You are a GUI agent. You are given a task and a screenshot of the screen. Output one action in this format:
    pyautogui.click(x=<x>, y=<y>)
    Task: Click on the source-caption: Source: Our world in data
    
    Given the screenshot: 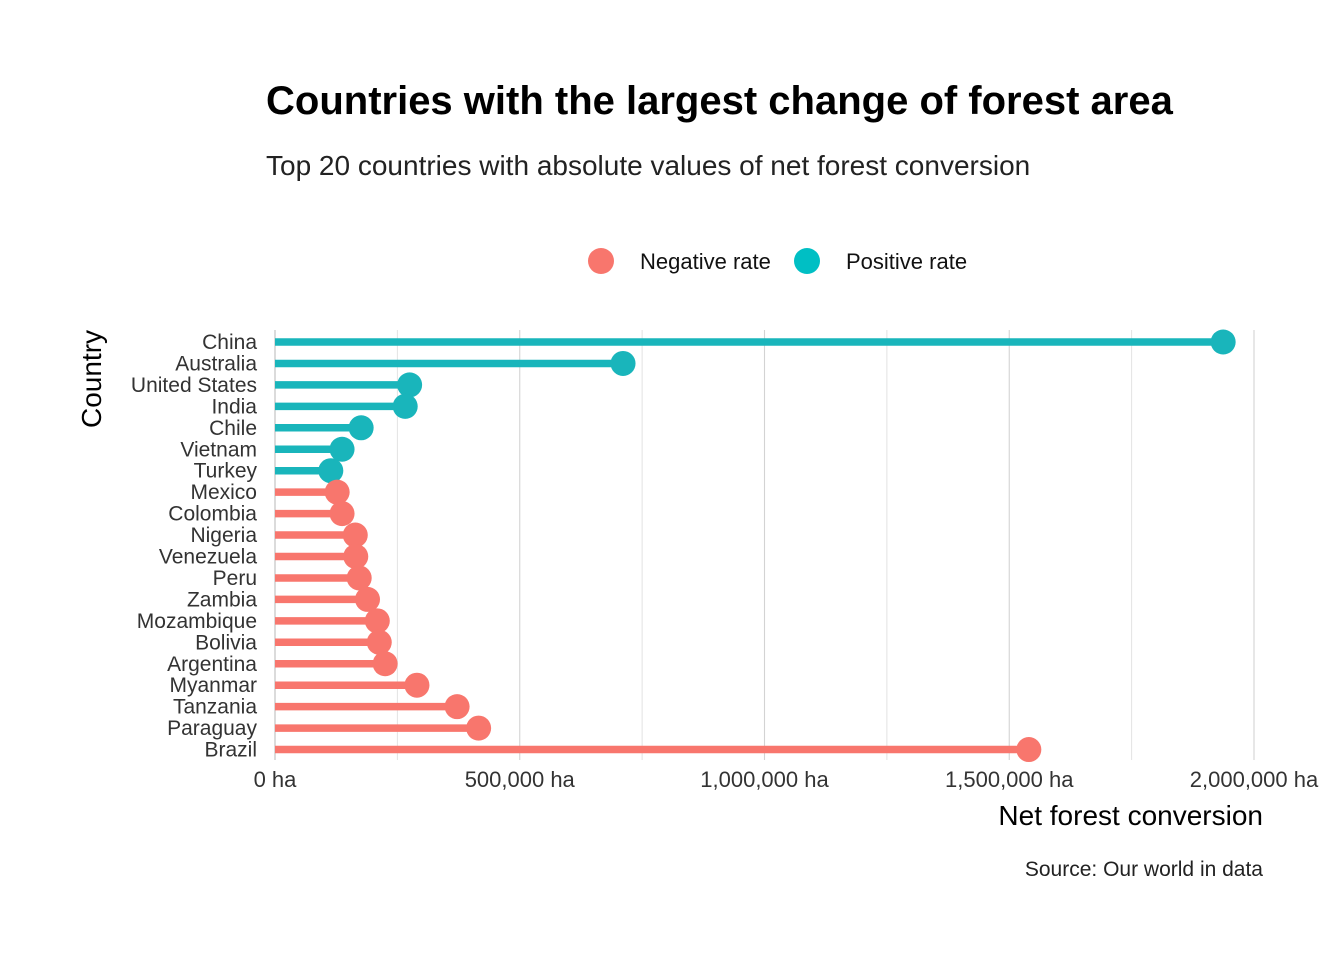 What is the action you would take?
    pyautogui.click(x=1144, y=869)
    